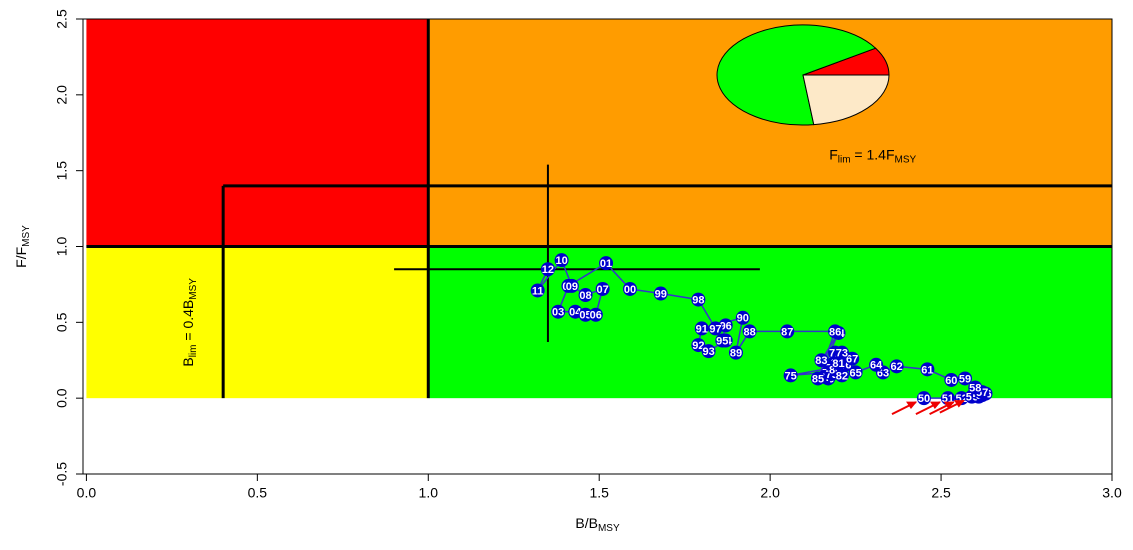 The height and width of the screenshot is (550, 1133). What do you see at coordinates (872, 155) in the screenshot?
I see `annotation: Flim = 1.4FMSY` at bounding box center [872, 155].